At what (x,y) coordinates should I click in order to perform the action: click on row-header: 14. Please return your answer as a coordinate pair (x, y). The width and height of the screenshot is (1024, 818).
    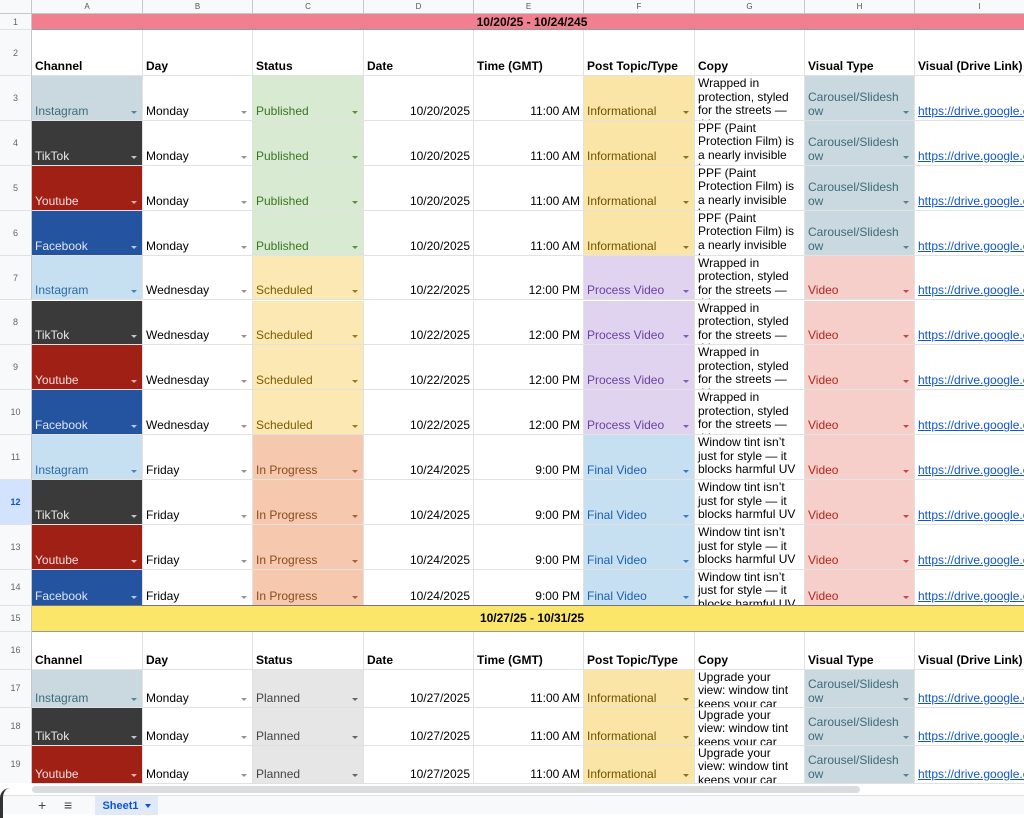
    Looking at the image, I should click on (16, 587).